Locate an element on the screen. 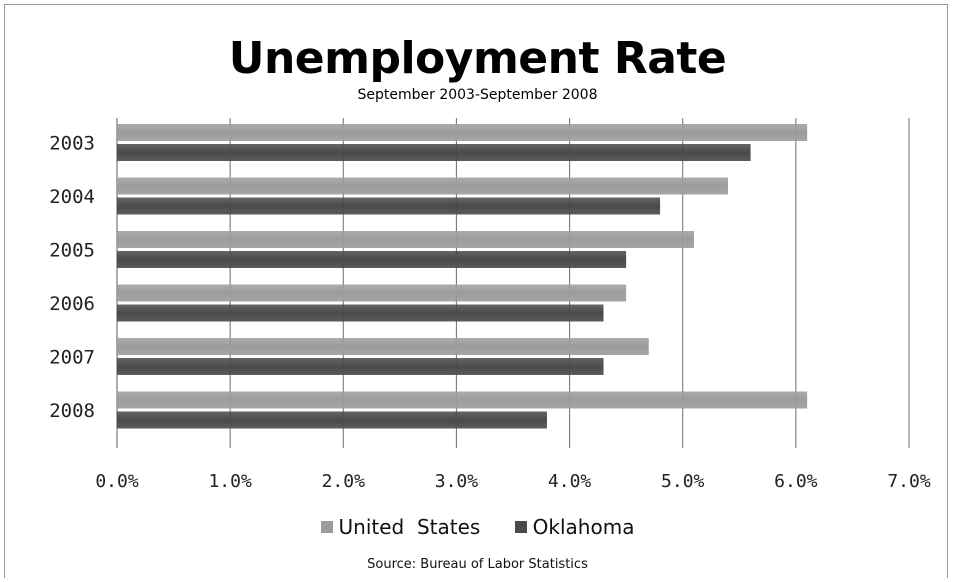  legend-item-oklahoma: Oklahoma is located at coordinates (574, 527).